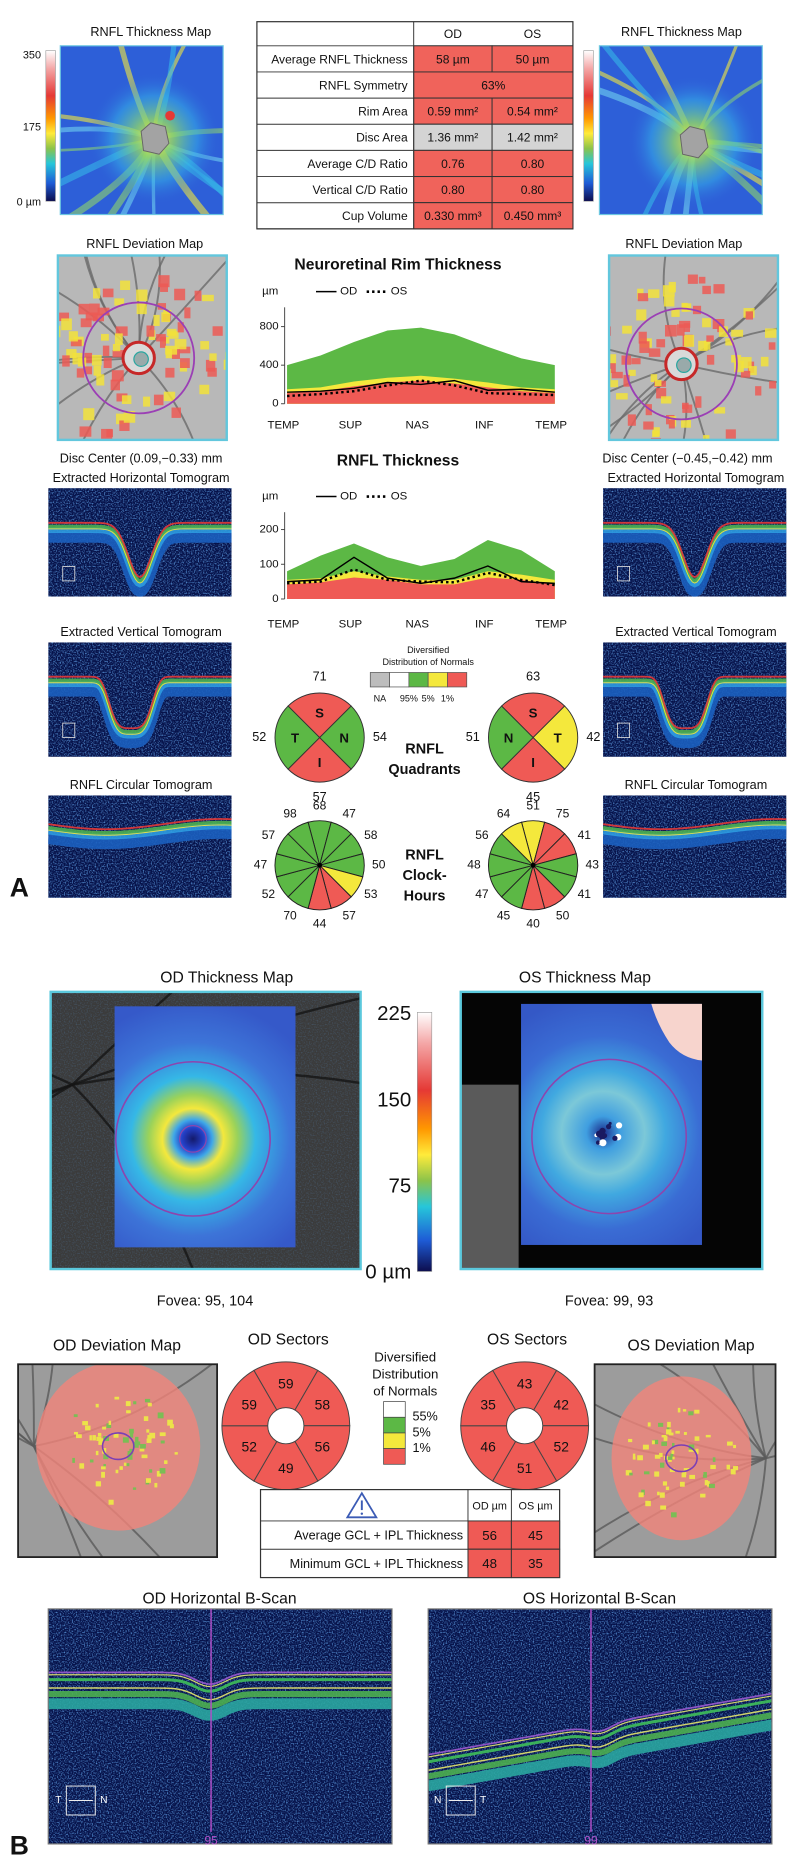  I want to click on scan-frame, so click(600, 1726).